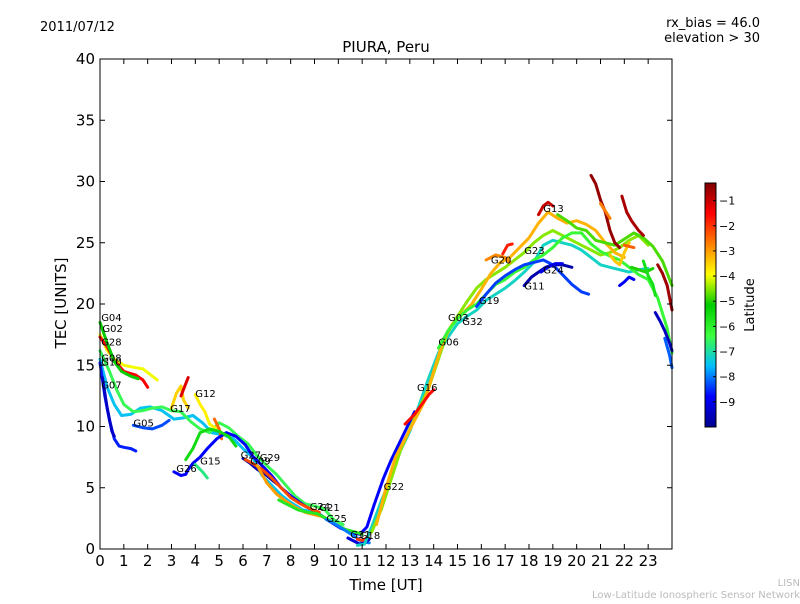  Describe the element at coordinates (505, 561) in the screenshot. I see `x-tick-label-17: 17` at that location.